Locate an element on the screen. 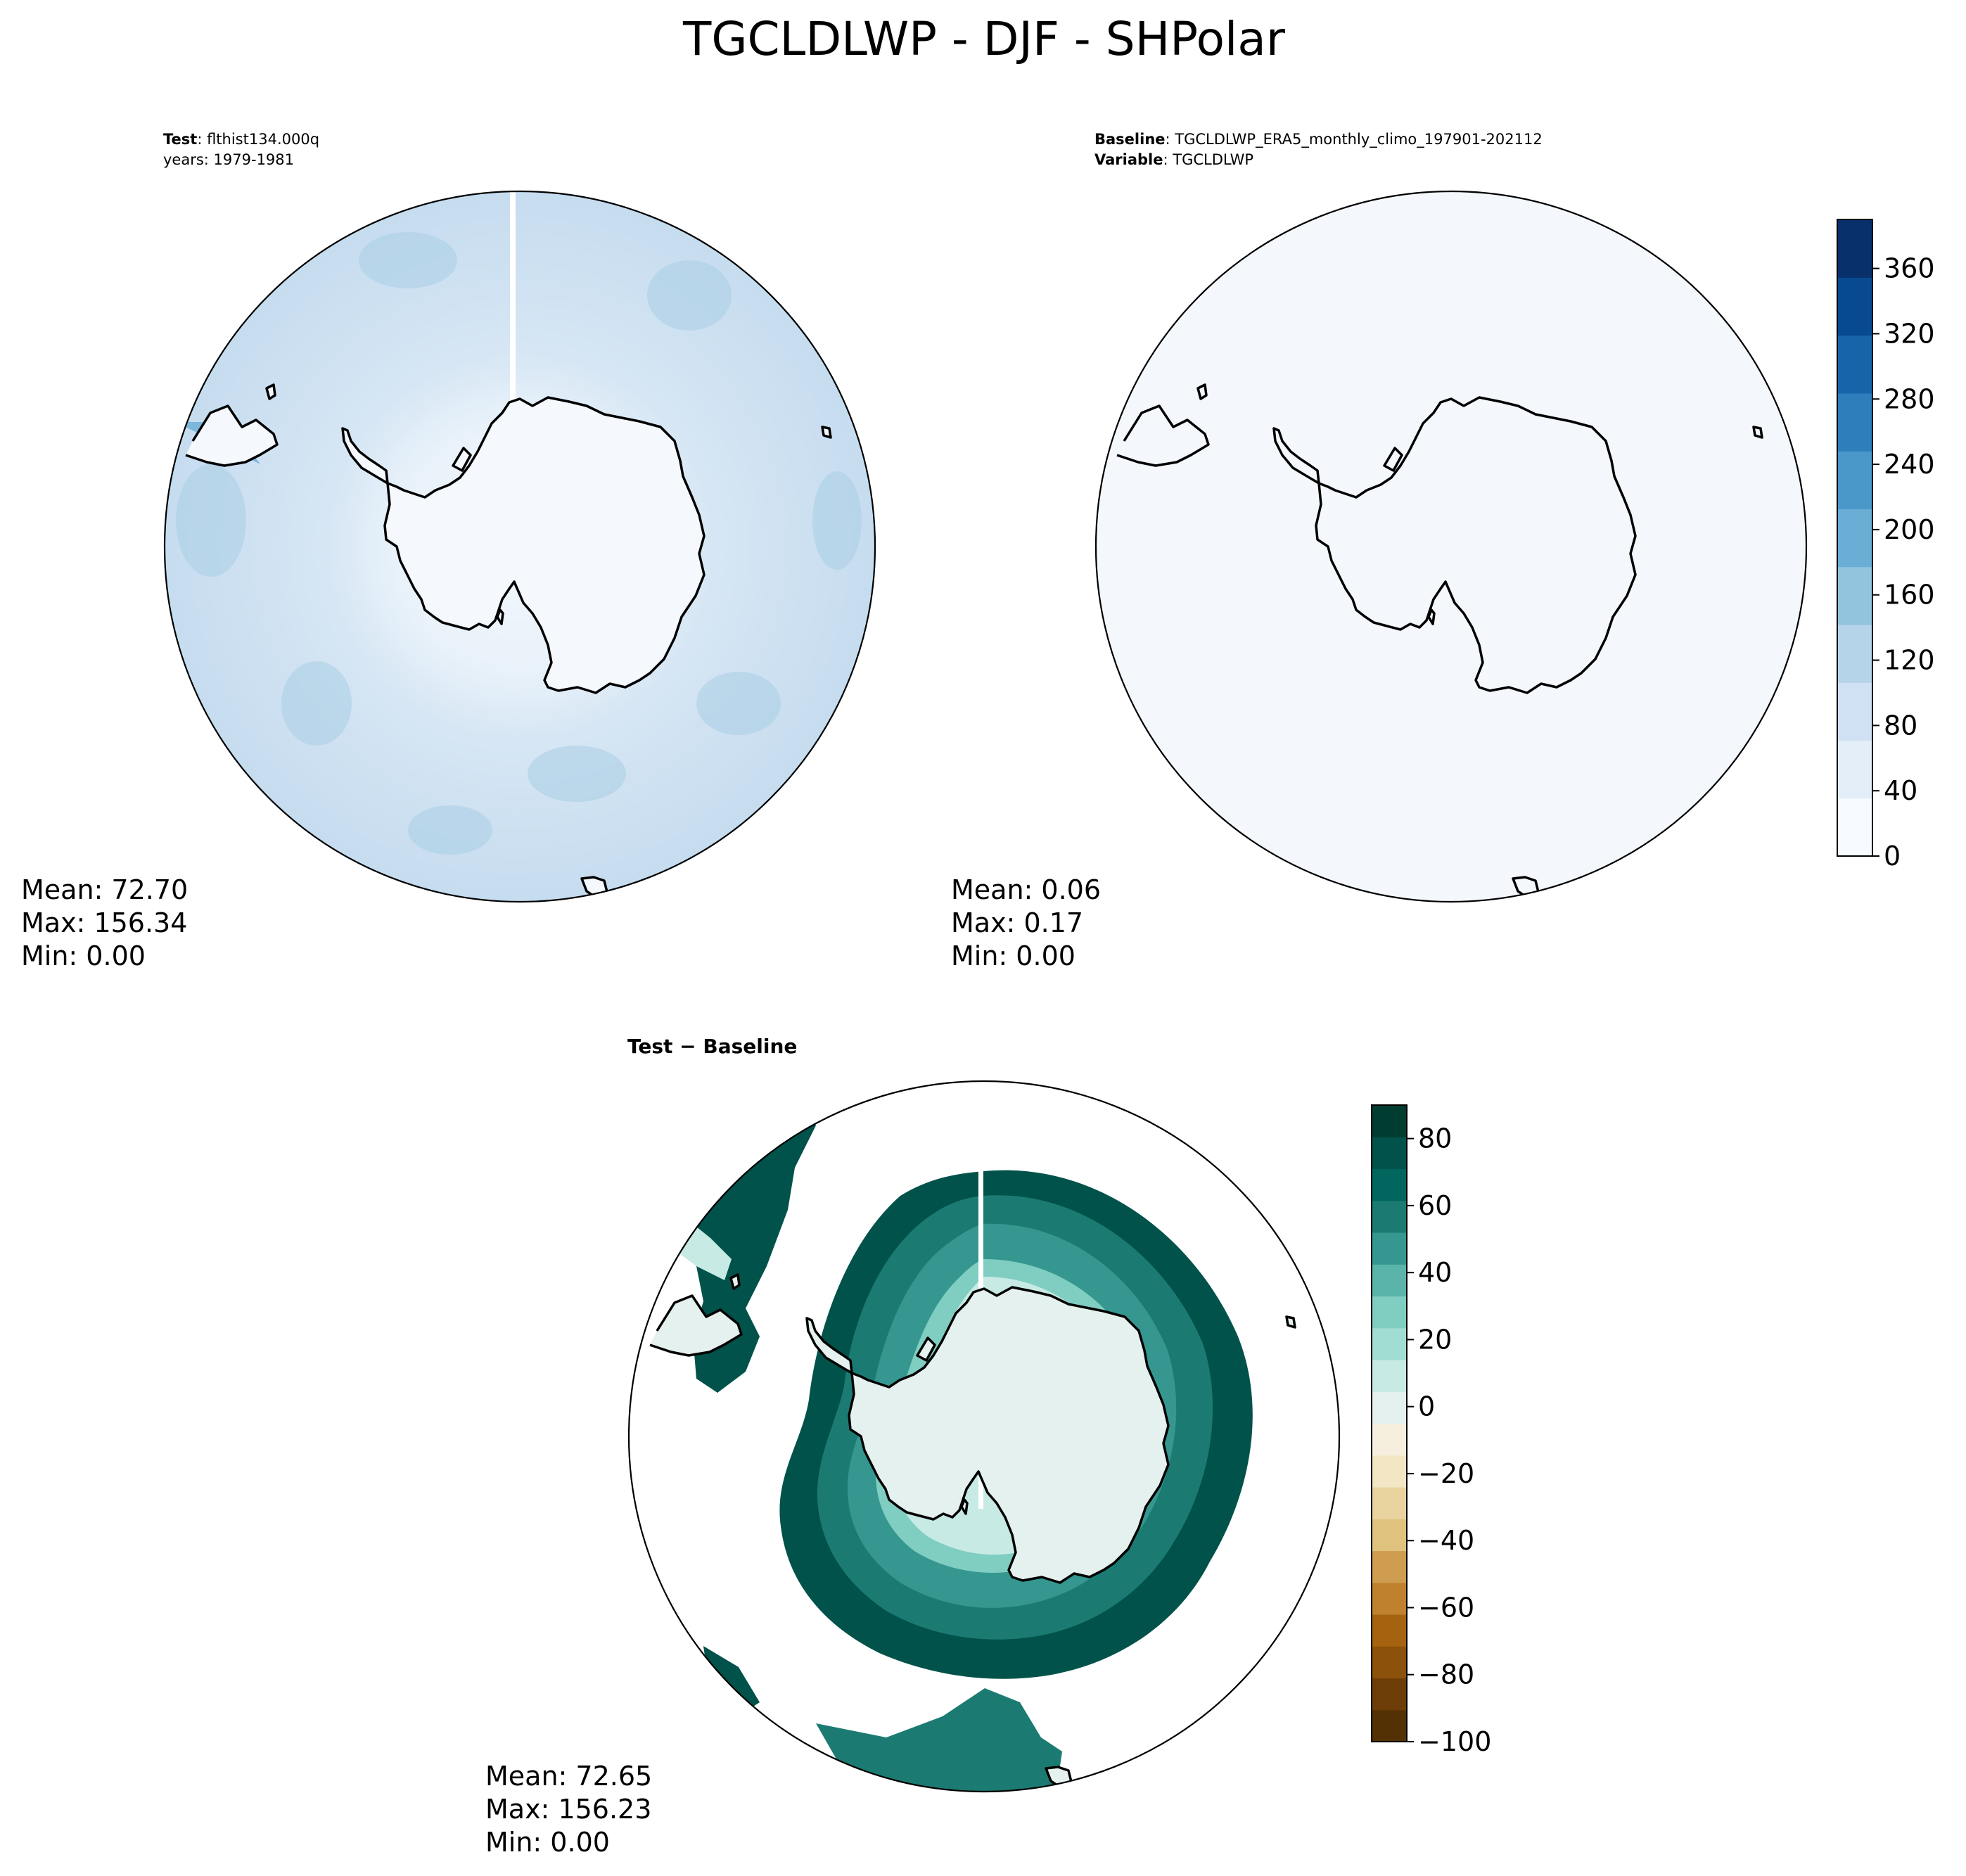 The width and height of the screenshot is (1966, 1876). diff-label-test: Test is located at coordinates (649, 1046).